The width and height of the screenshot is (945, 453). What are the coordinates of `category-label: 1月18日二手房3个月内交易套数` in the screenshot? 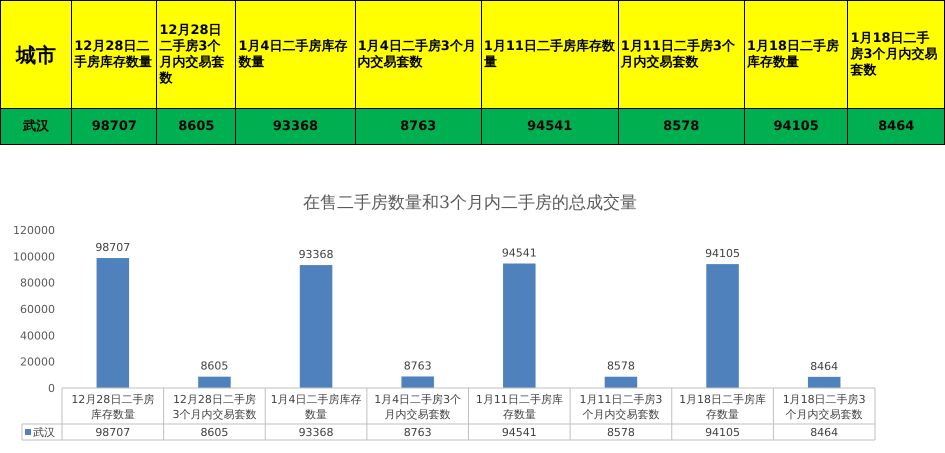 It's located at (896, 54).